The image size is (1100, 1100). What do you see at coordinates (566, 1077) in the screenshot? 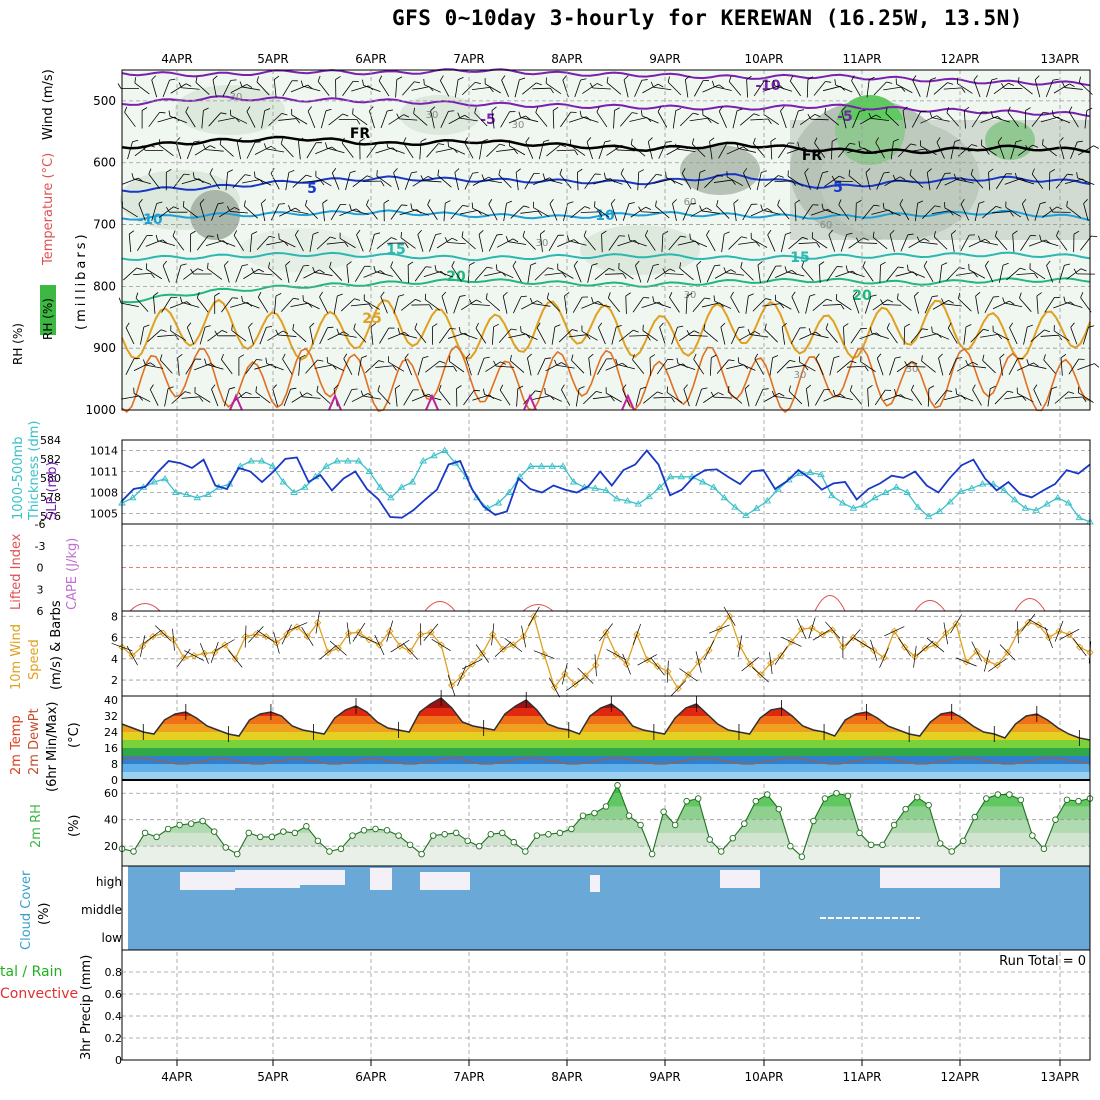
I see `date-label-bottom: 8APR` at bounding box center [566, 1077].